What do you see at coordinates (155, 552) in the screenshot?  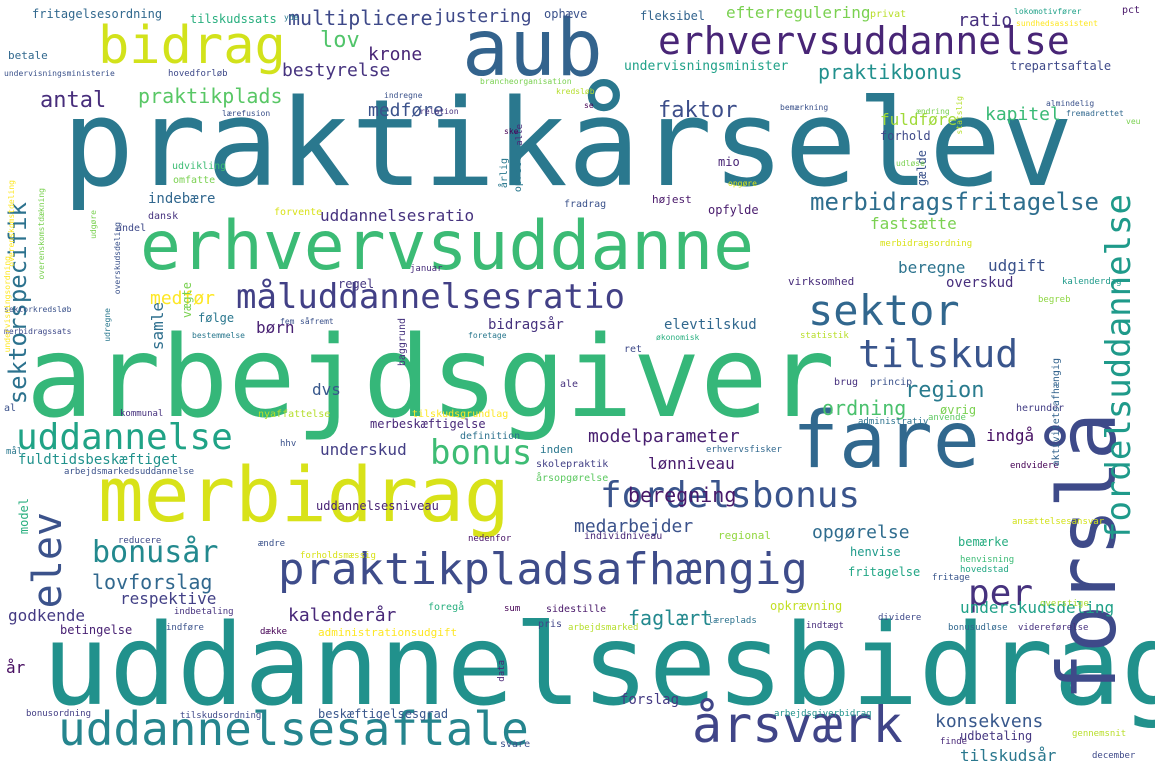 I see `word: bonusår` at bounding box center [155, 552].